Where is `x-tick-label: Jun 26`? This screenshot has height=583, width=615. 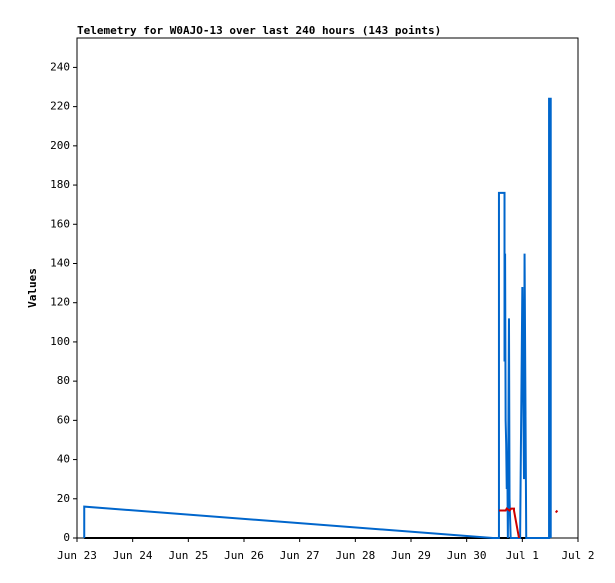
x-tick-label: Jun 26 is located at coordinates (244, 555).